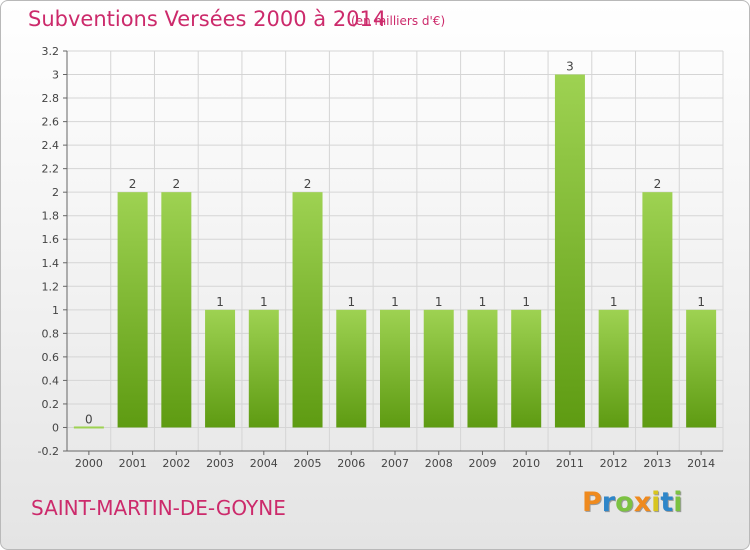 The image size is (750, 550). Describe the element at coordinates (89, 419) in the screenshot. I see `data-label: 0` at that location.